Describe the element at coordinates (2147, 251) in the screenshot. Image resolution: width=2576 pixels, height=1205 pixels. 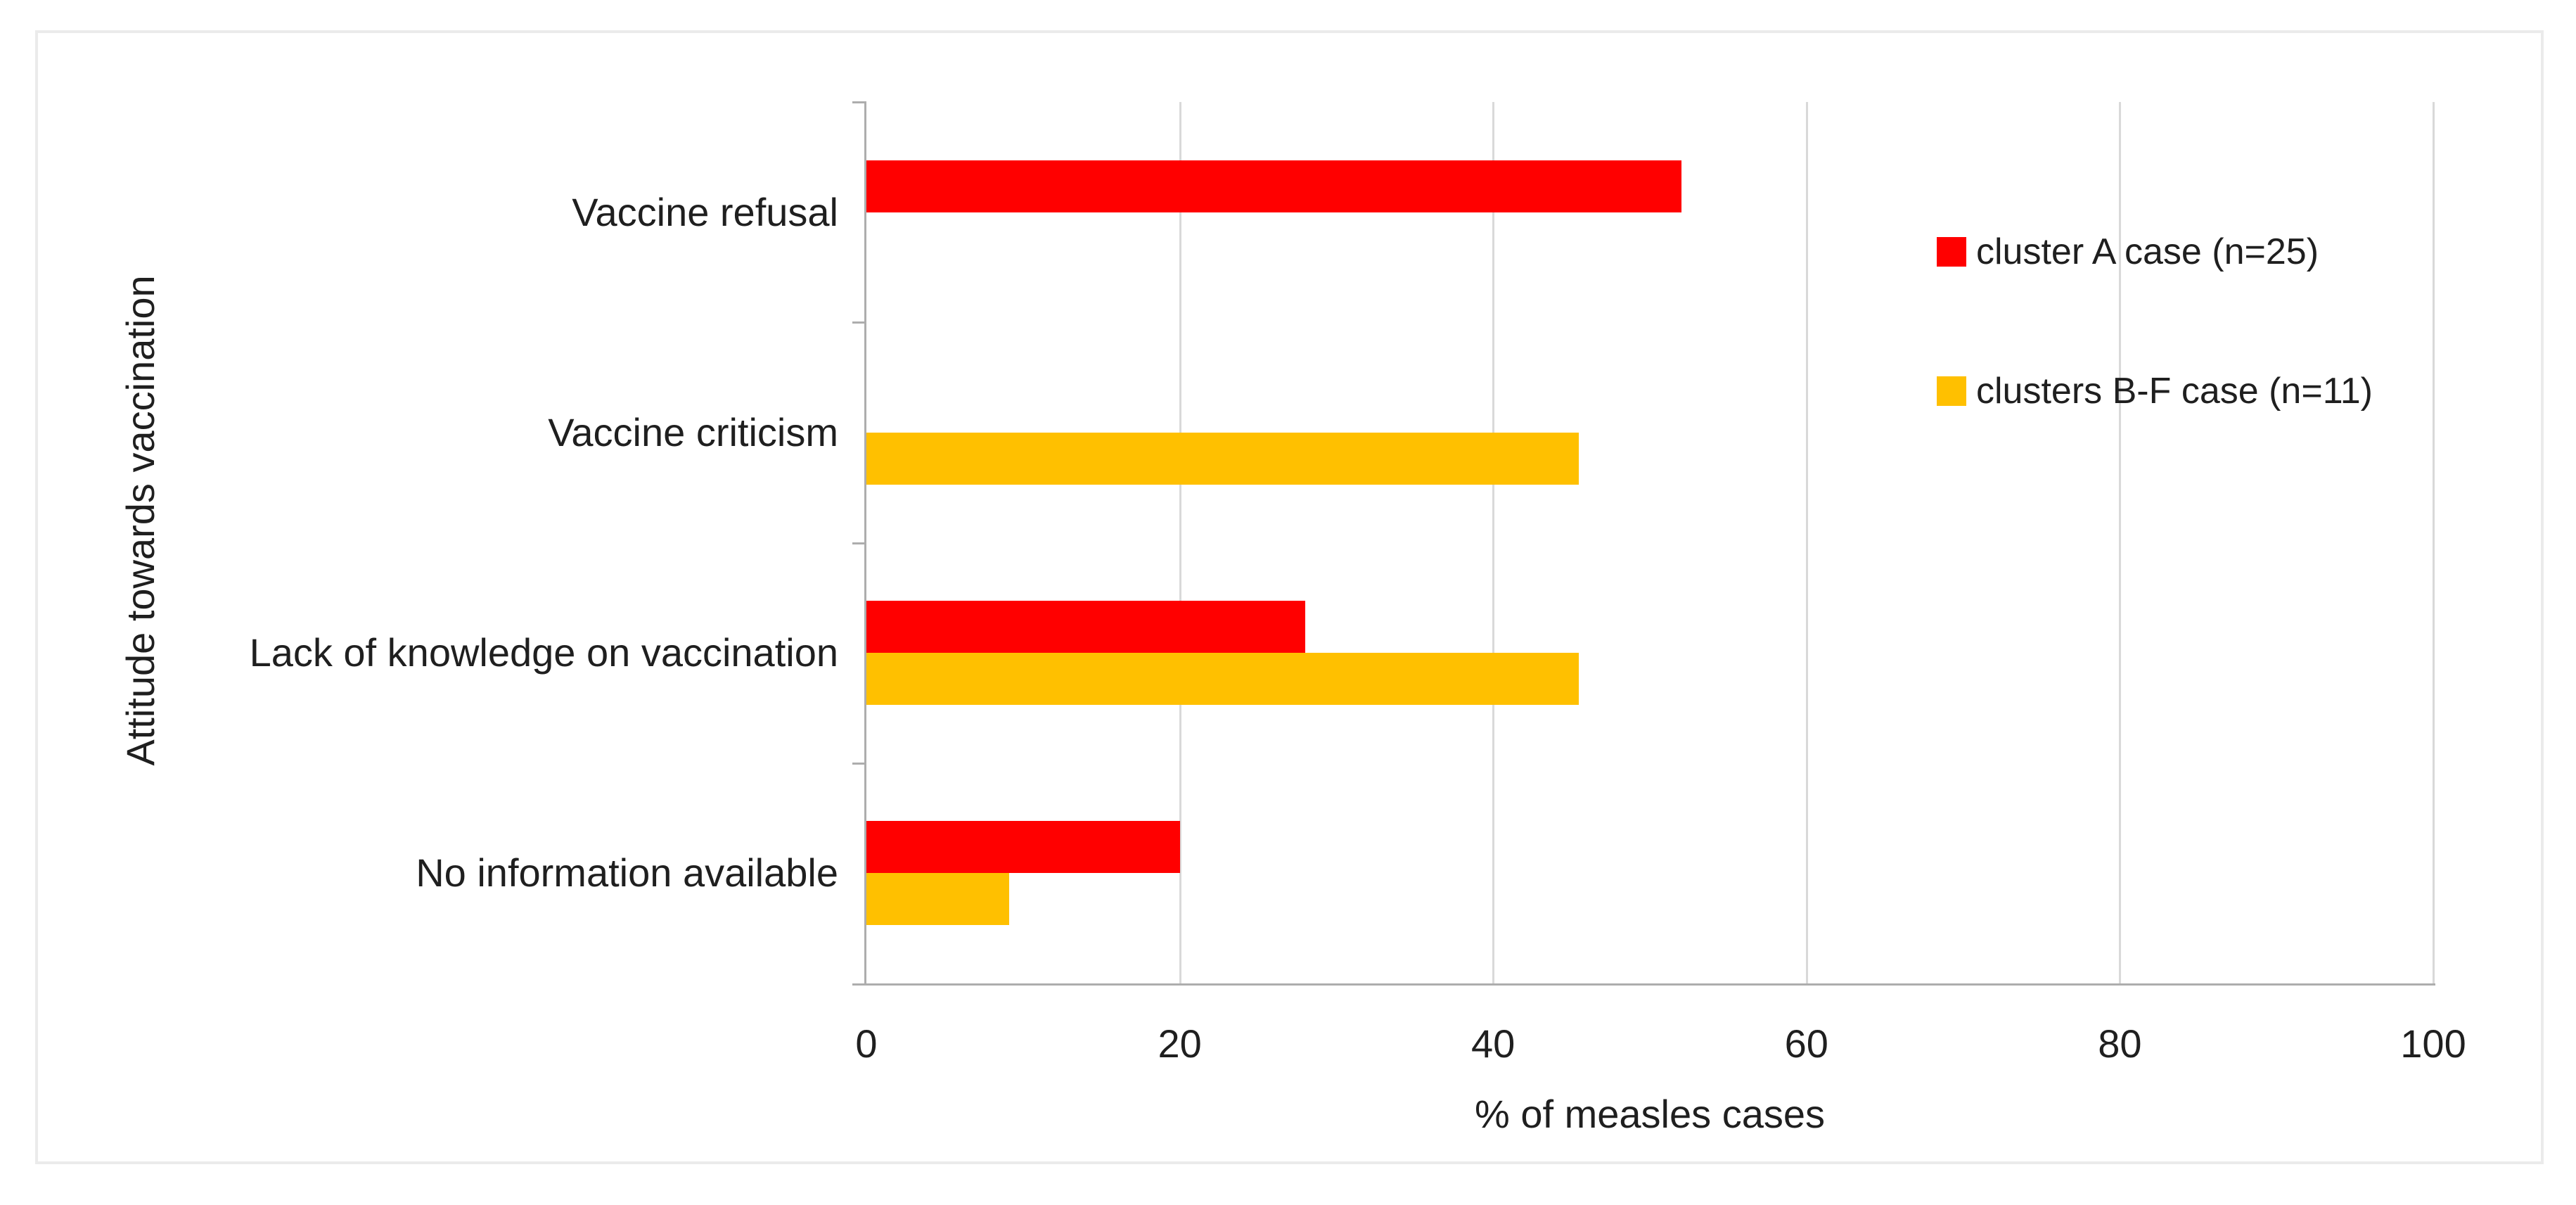
I see `legend-label-cluster-a: cluster A case (n=25)` at that location.